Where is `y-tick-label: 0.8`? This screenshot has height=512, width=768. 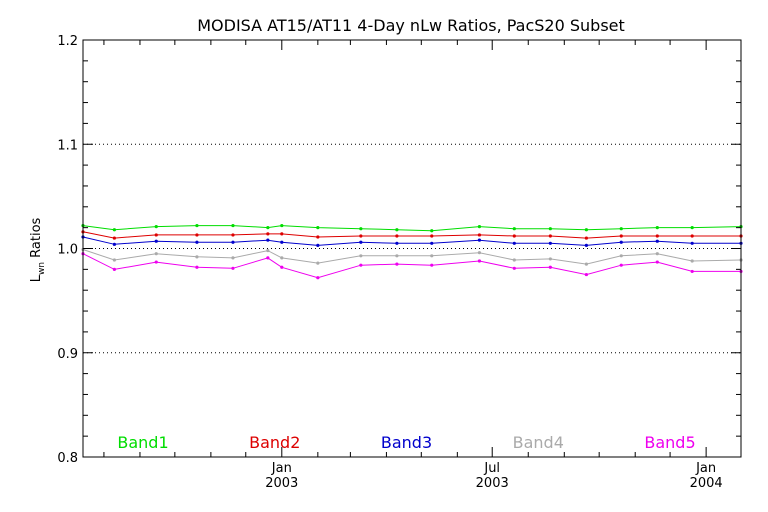 y-tick-label: 0.8 is located at coordinates (67, 458).